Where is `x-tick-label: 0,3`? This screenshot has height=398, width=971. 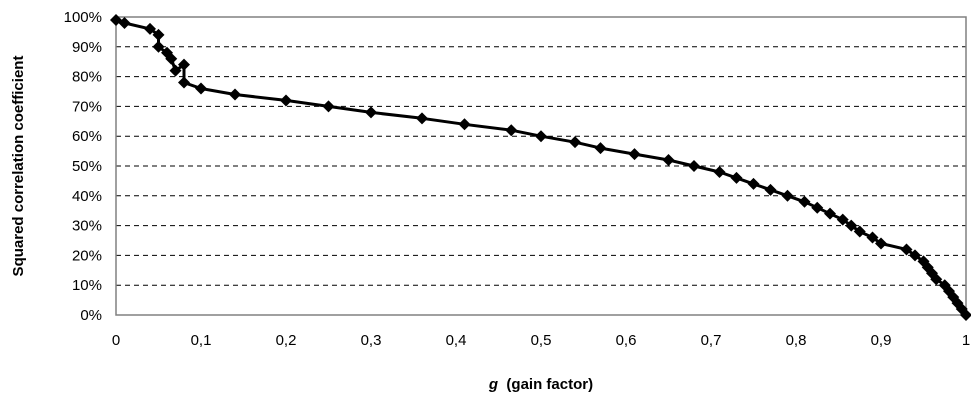
x-tick-label: 0,3 is located at coordinates (371, 340).